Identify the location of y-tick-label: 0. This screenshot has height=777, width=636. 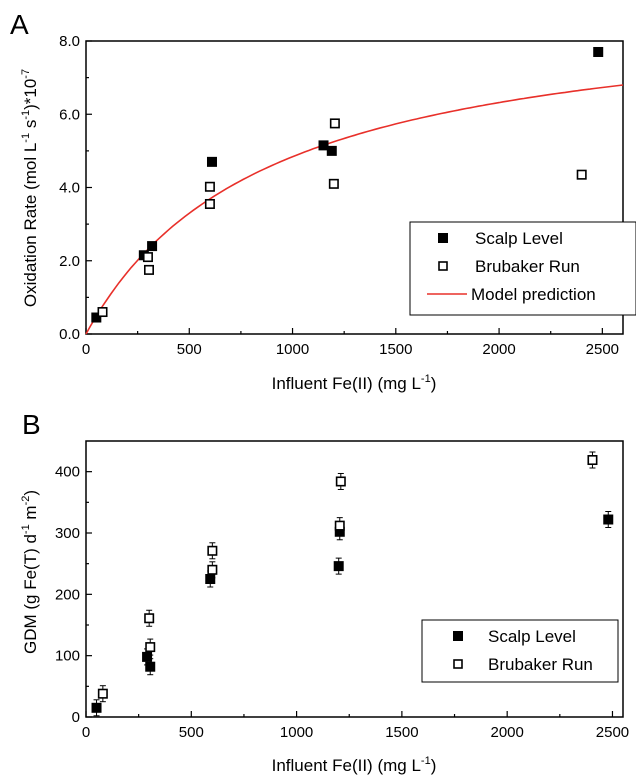
(76, 717).